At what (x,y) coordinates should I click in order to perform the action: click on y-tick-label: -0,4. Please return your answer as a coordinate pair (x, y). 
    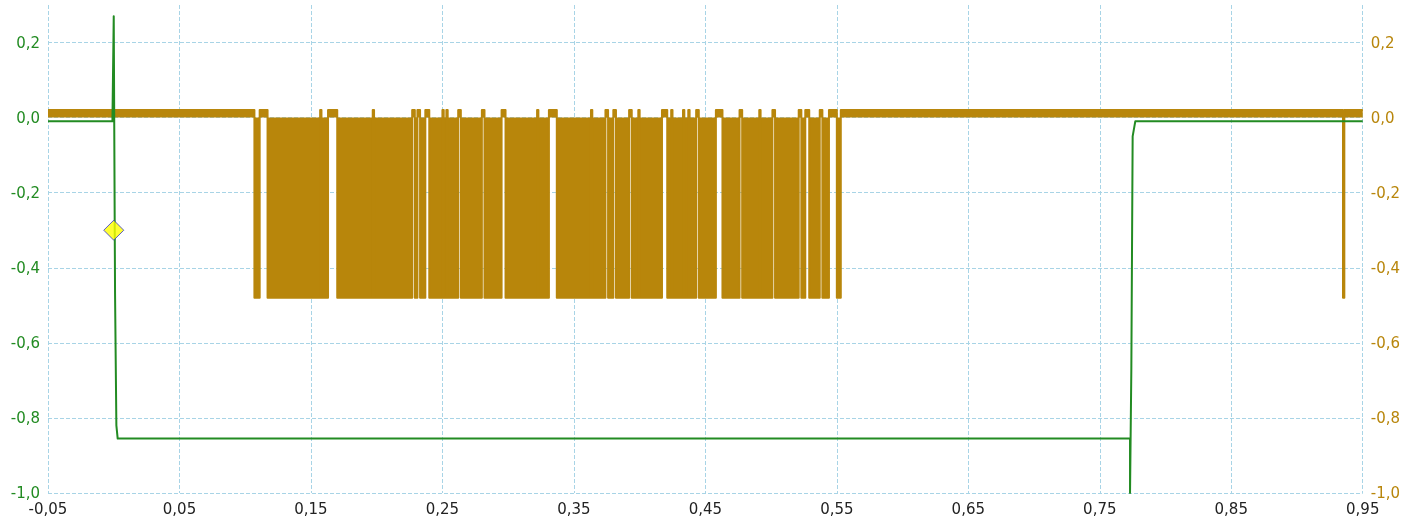
    Looking at the image, I should click on (25, 267).